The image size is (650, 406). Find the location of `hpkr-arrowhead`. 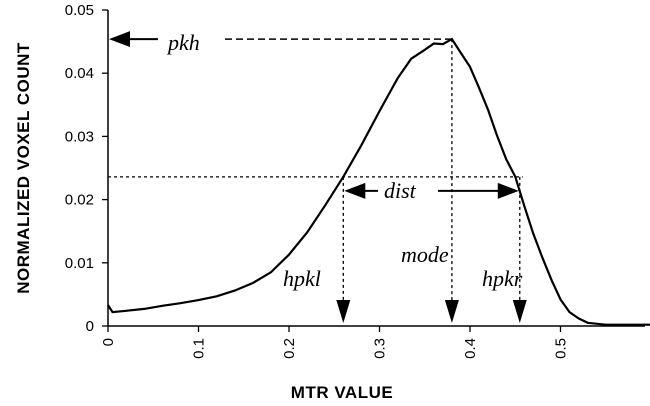

hpkr-arrowhead is located at coordinates (519, 311).